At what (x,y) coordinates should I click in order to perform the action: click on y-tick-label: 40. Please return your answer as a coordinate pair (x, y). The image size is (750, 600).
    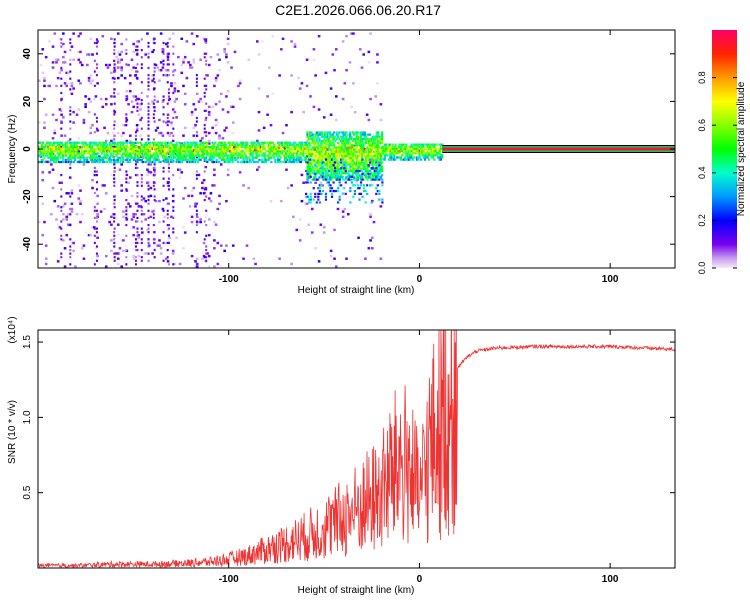
    Looking at the image, I should click on (27, 54).